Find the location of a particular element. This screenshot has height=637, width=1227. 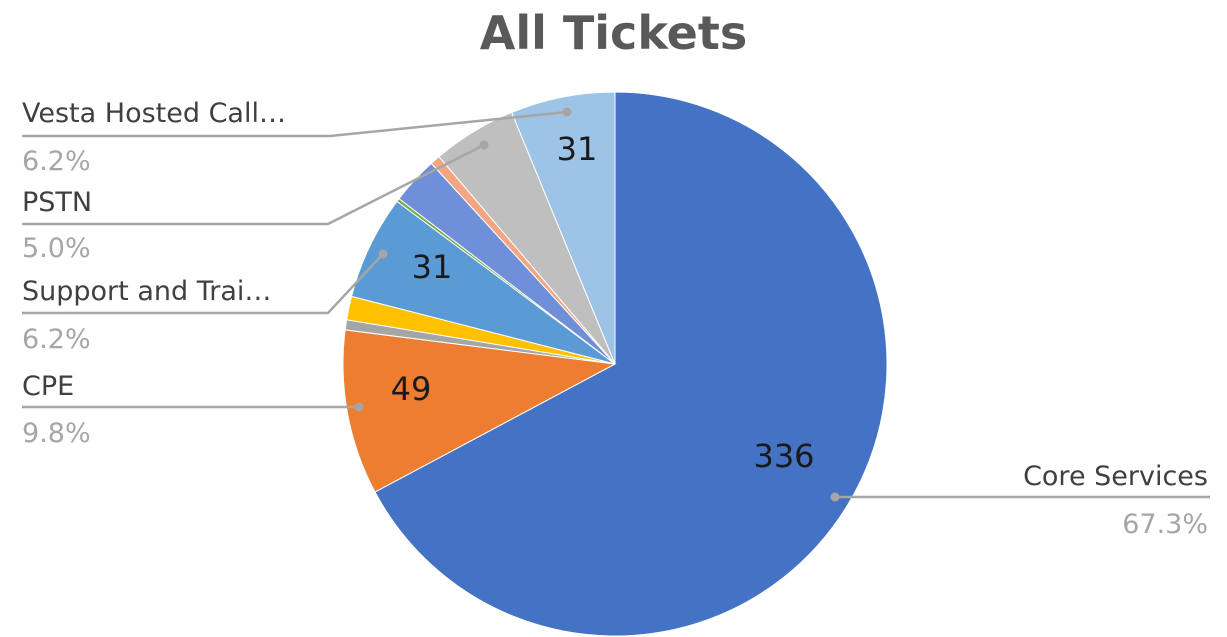

category-label-core-services: Core Services is located at coordinates (1115, 476).